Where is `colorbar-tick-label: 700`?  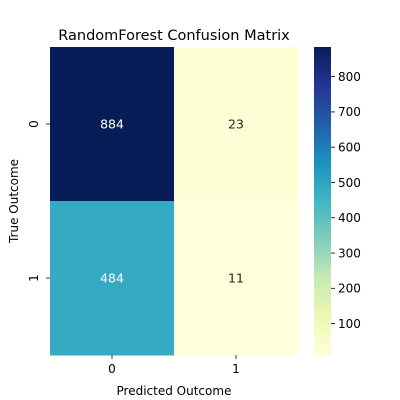 colorbar-tick-label: 700 is located at coordinates (349, 112).